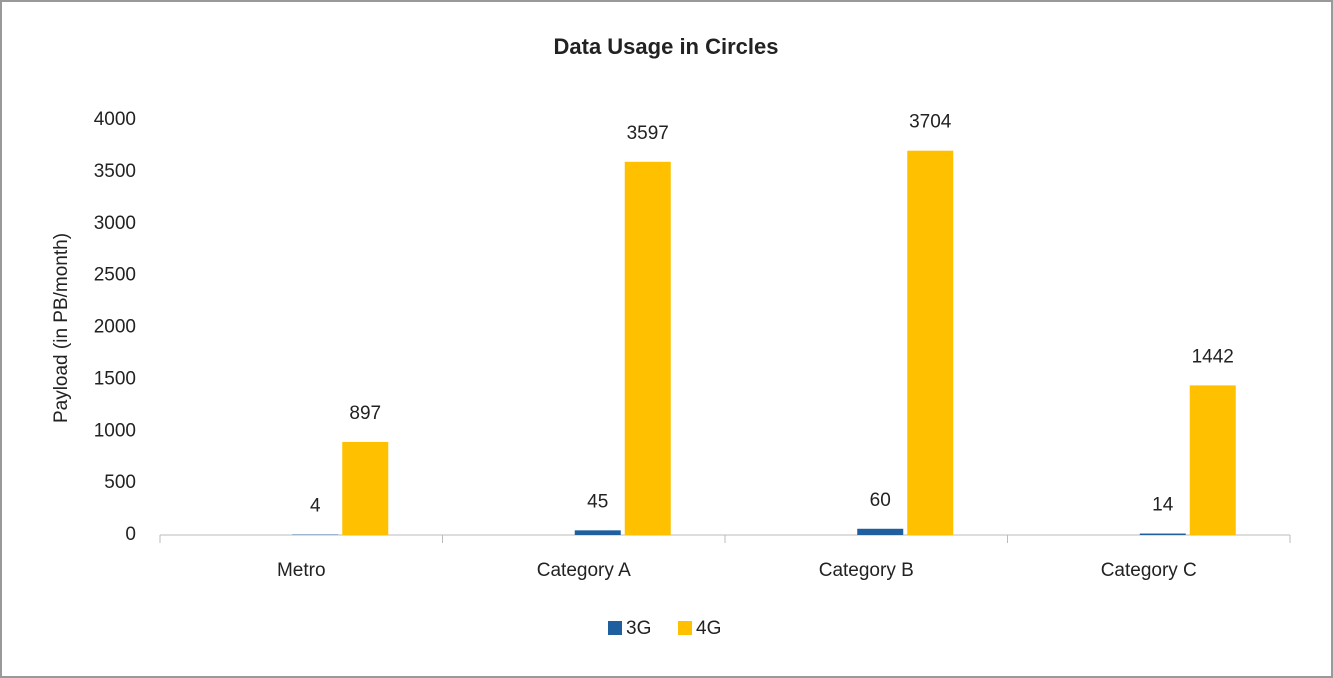 The image size is (1333, 678). I want to click on data-label: 897, so click(365, 413).